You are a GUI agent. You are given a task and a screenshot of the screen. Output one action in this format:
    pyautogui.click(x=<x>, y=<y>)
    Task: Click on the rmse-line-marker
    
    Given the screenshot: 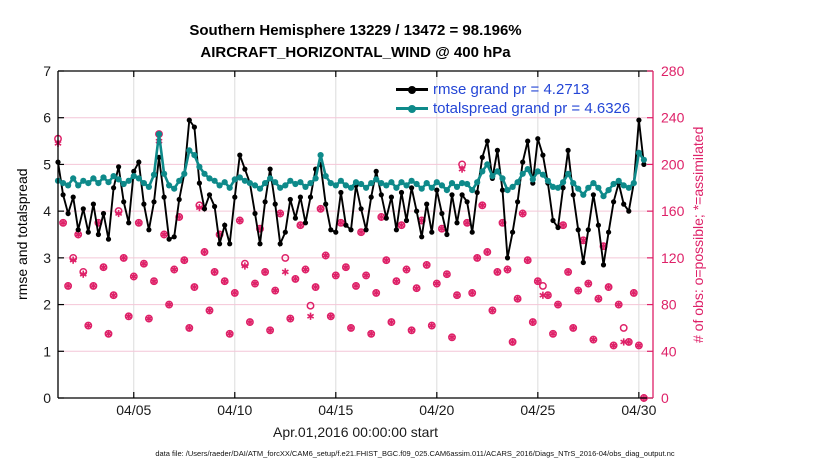 What is the action you would take?
    pyautogui.click(x=412, y=89)
    